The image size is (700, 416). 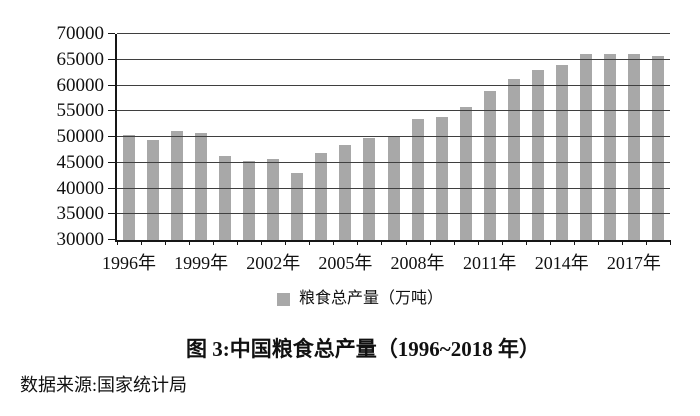 What do you see at coordinates (370, 298) in the screenshot?
I see `legend-label: 粮食总产量（万吨）` at bounding box center [370, 298].